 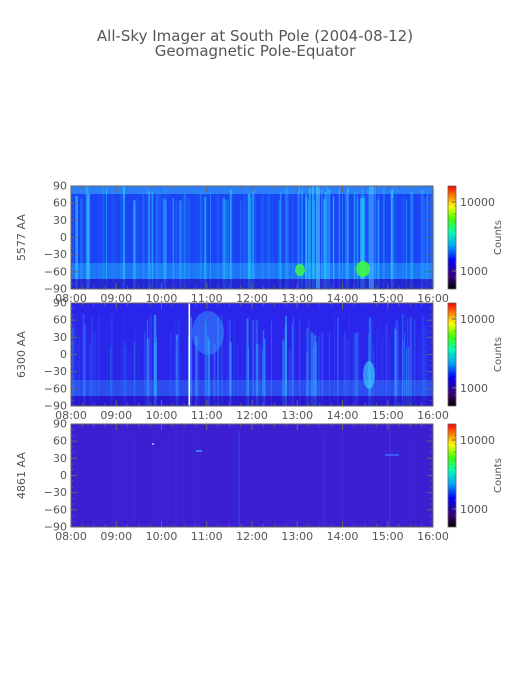 I want to click on colorbar-1: 10000 1000 Counts, so click(x=475, y=237).